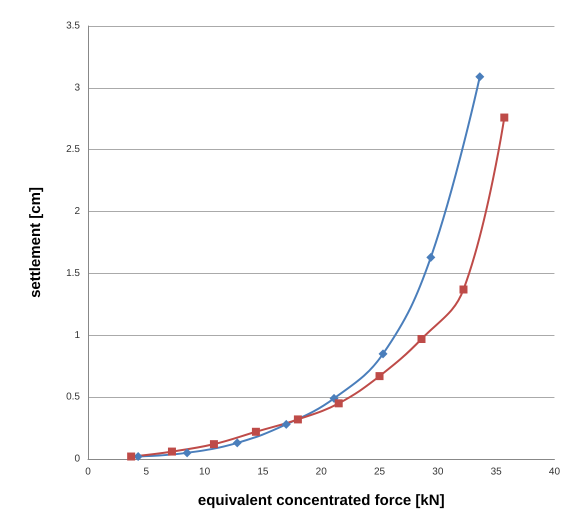 The width and height of the screenshot is (571, 525). What do you see at coordinates (147, 472) in the screenshot?
I see `x-tick-label: 5` at bounding box center [147, 472].